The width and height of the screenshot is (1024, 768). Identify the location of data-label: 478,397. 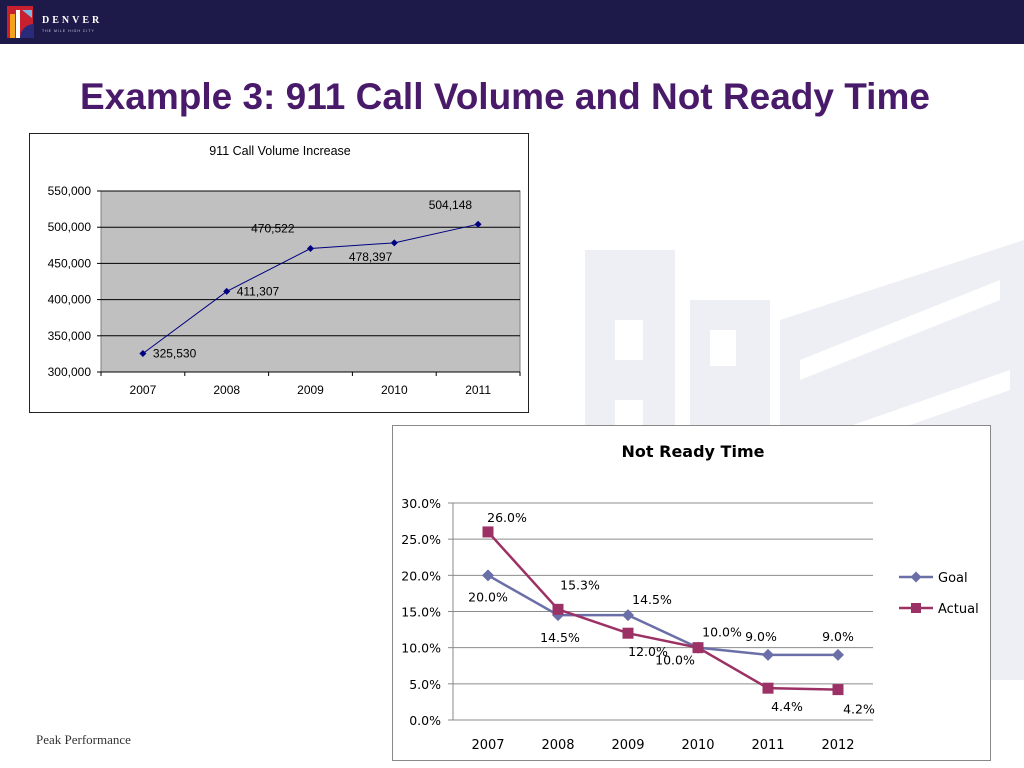
(371, 257).